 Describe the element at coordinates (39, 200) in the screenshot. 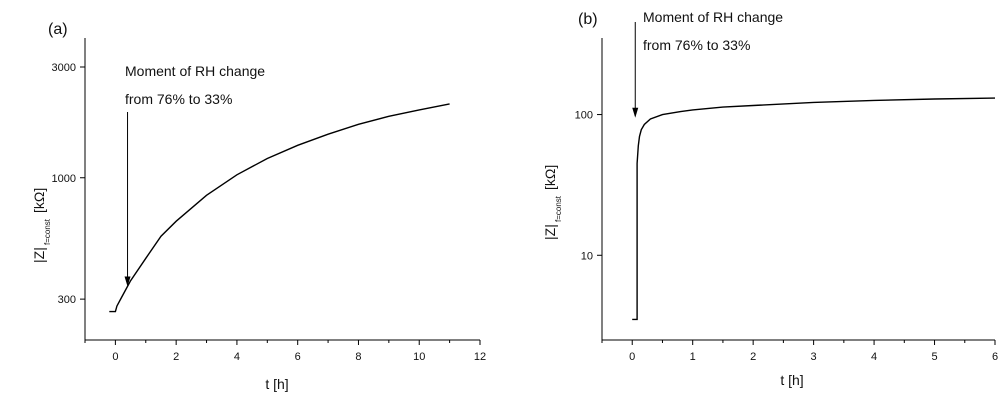

I see `y-axis-label-unit-a: [kΩ]` at that location.